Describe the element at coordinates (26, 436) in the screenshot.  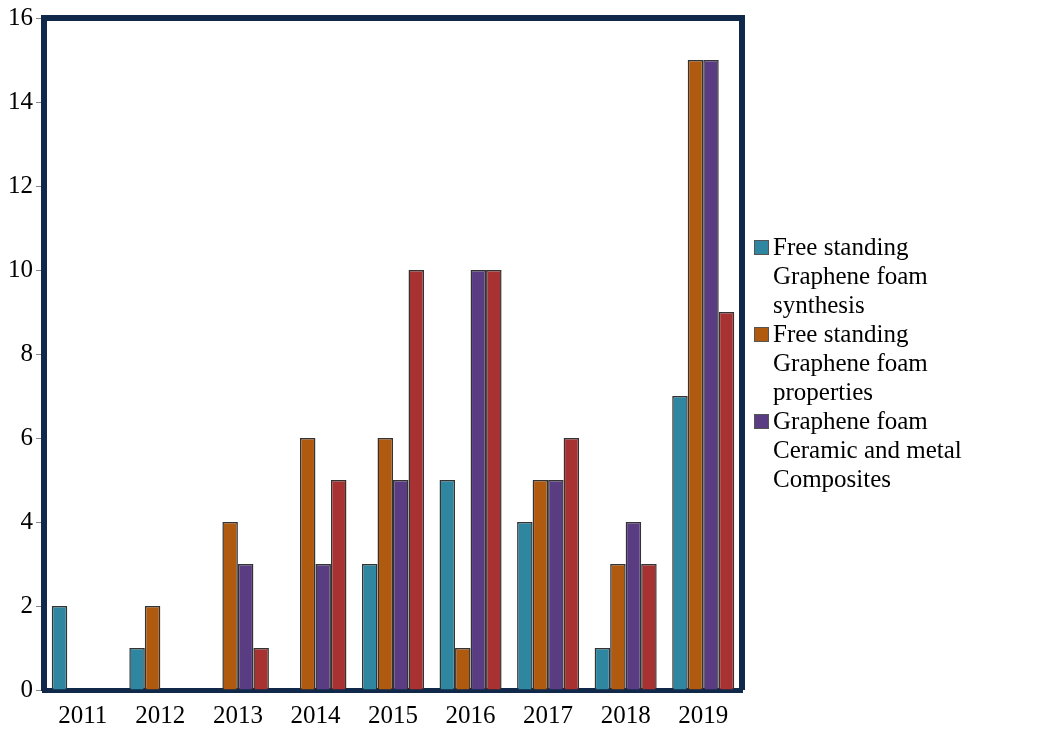
I see `y-tick-label: 6` at that location.